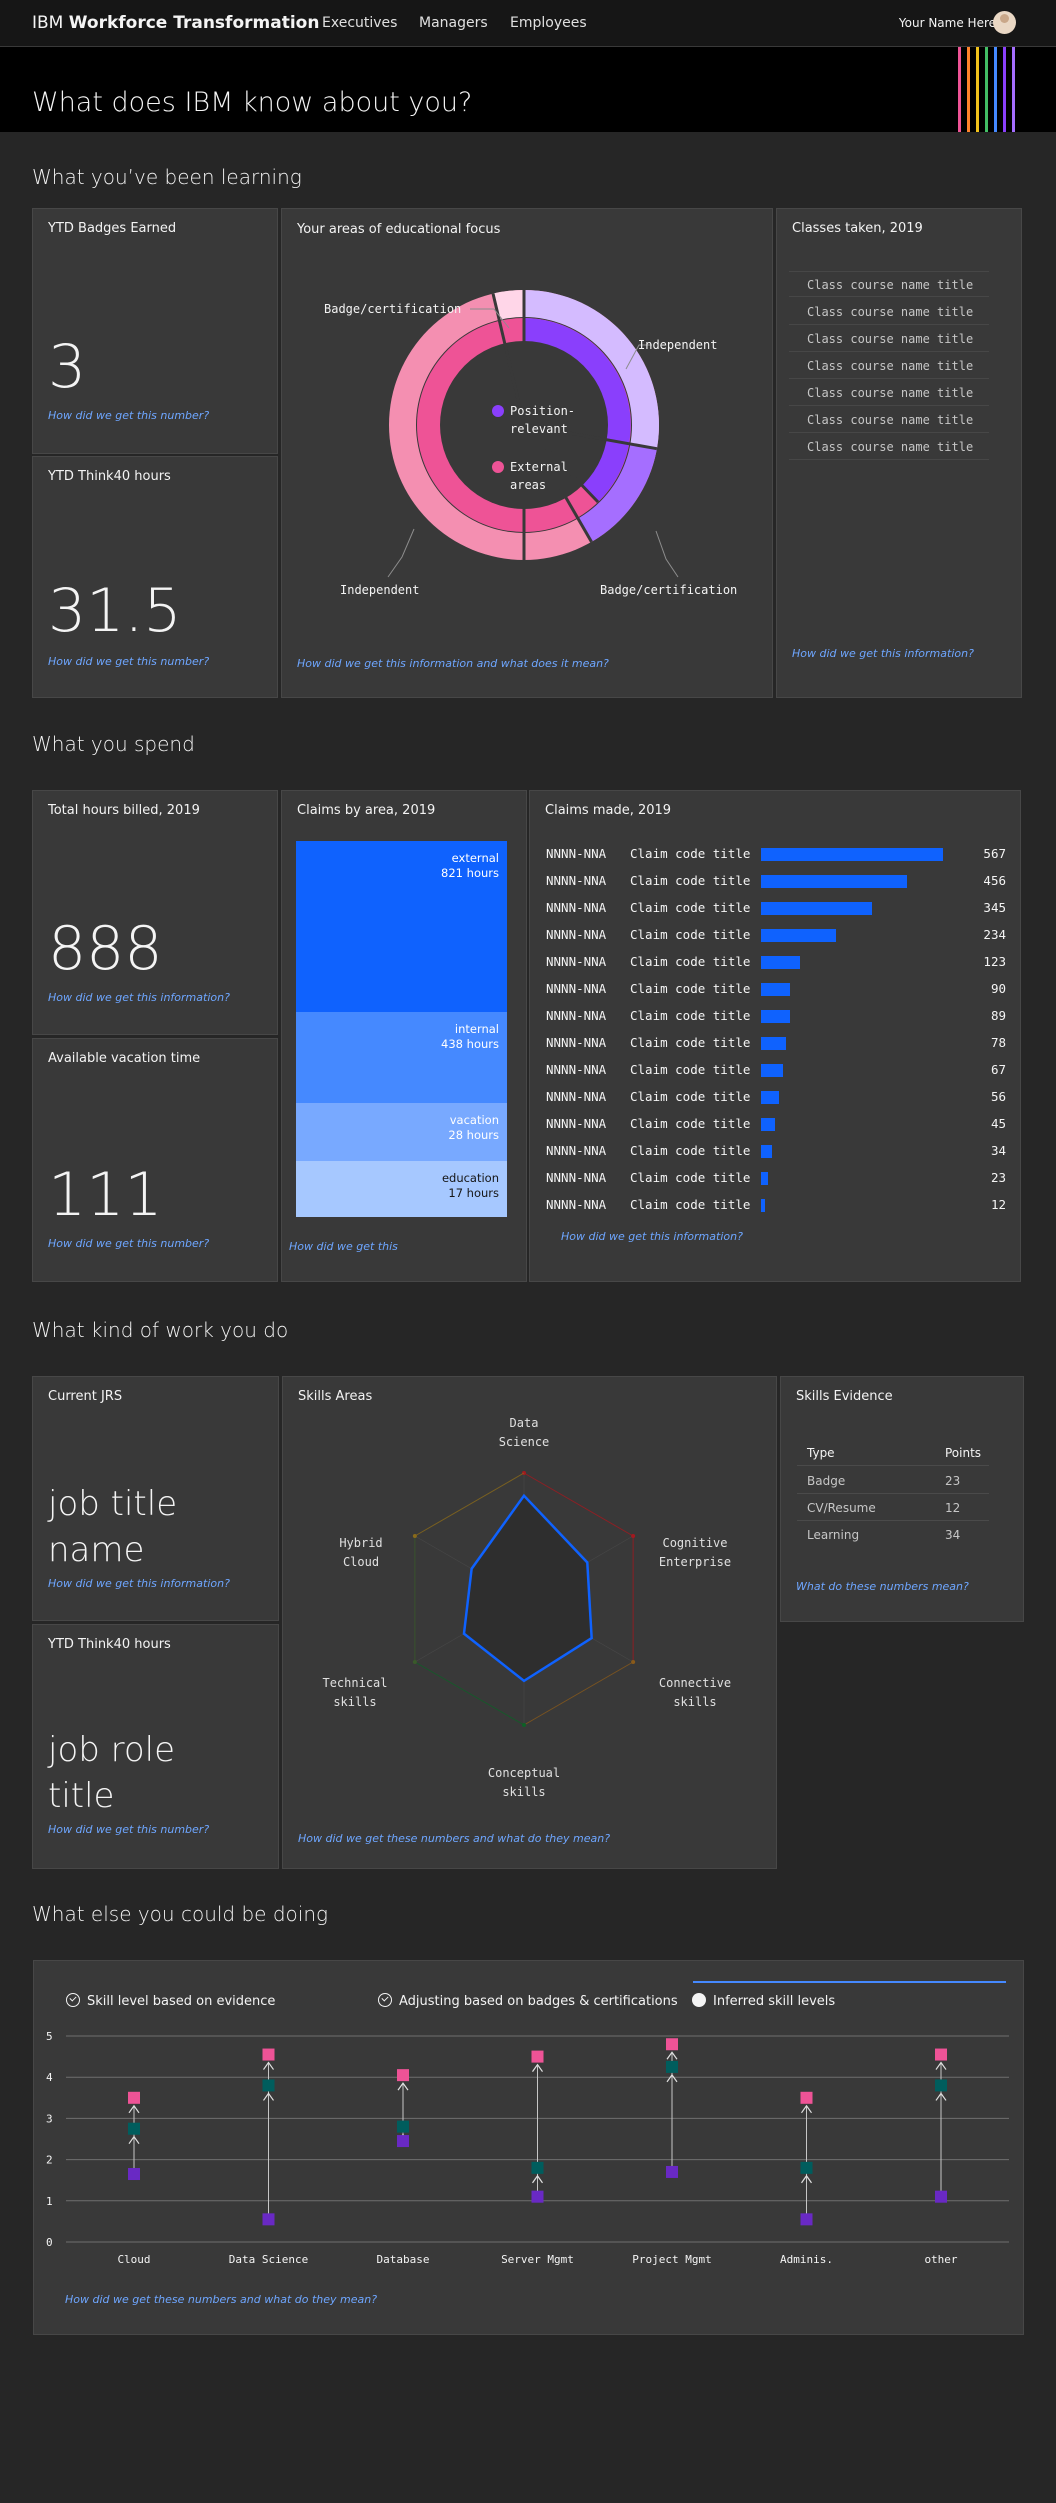 This screenshot has height=2503, width=1056. I want to click on claim-row: NNNN-NNA Claim code title 56, so click(776, 1096).